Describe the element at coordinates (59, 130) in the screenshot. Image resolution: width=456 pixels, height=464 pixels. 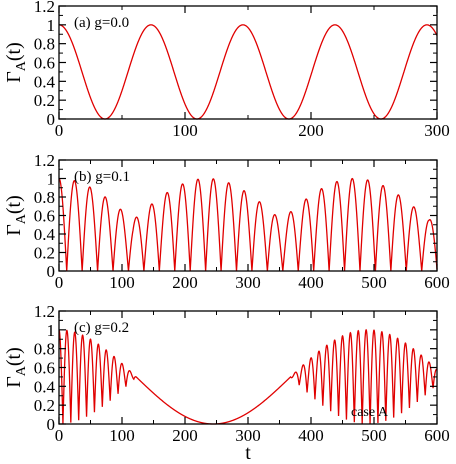
I see `panel-a-xtick-label: 0` at that location.